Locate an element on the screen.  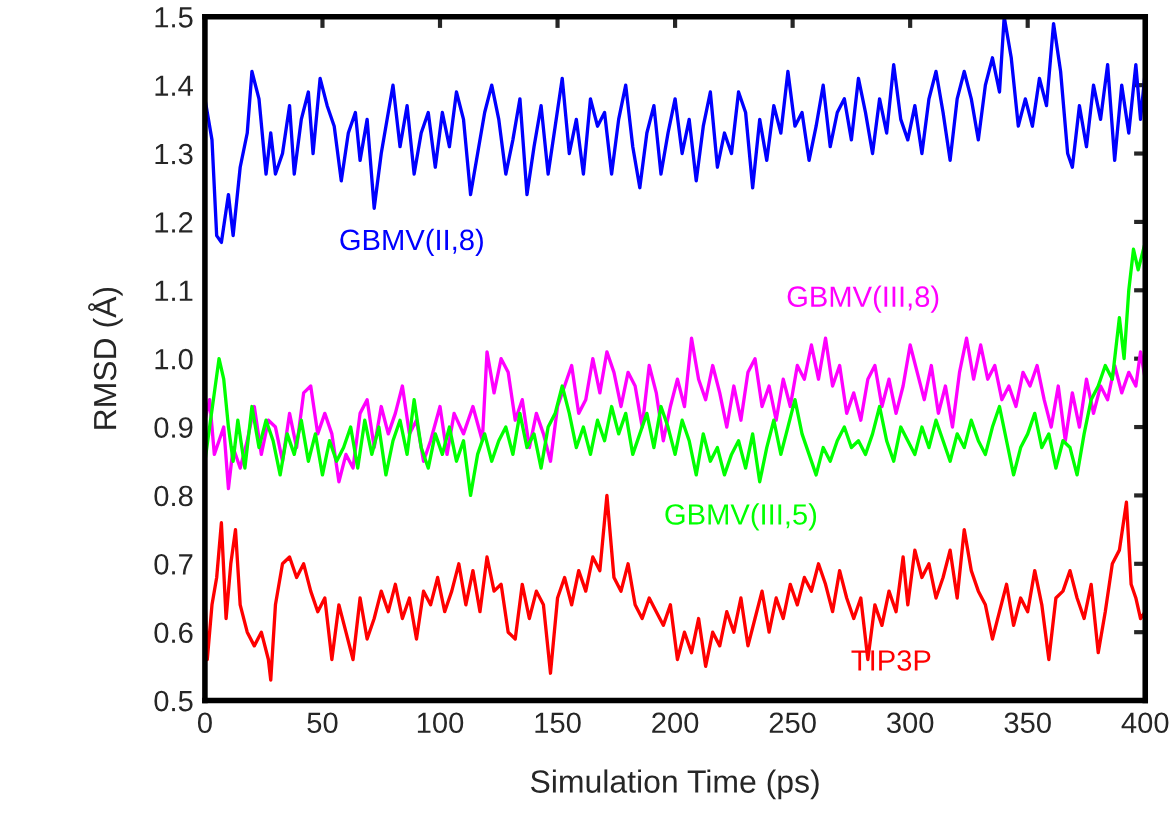
x-tick-label: 200 is located at coordinates (675, 723).